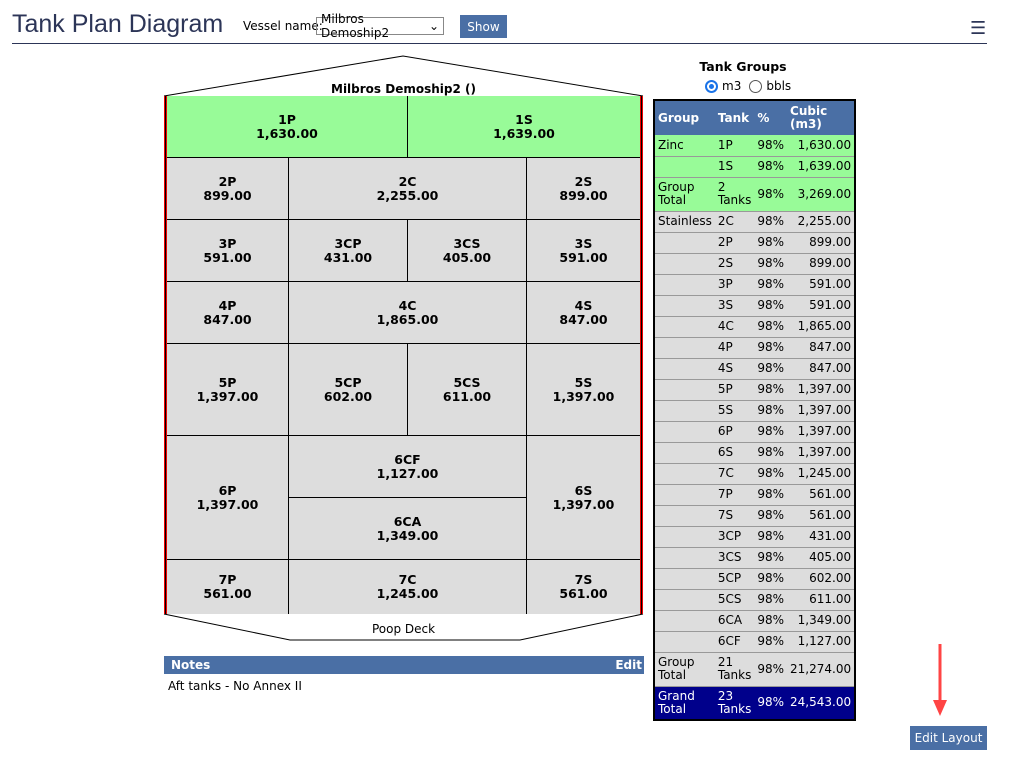  Describe the element at coordinates (227, 497) in the screenshot. I see `tank-cell-6p: 6P 1,397.00` at that location.